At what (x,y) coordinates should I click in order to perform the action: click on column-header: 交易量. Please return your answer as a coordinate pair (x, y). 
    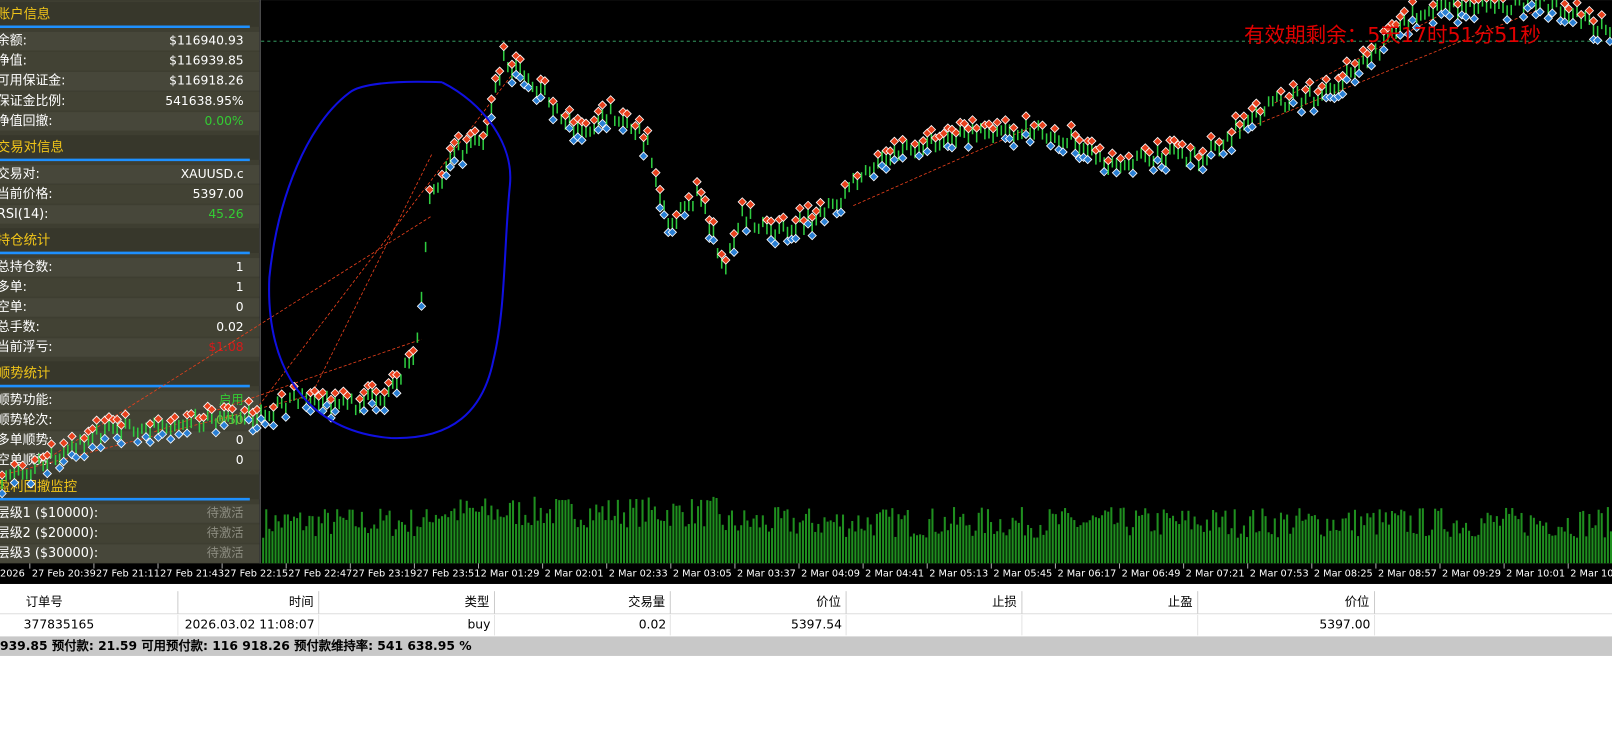
    Looking at the image, I should click on (646, 601).